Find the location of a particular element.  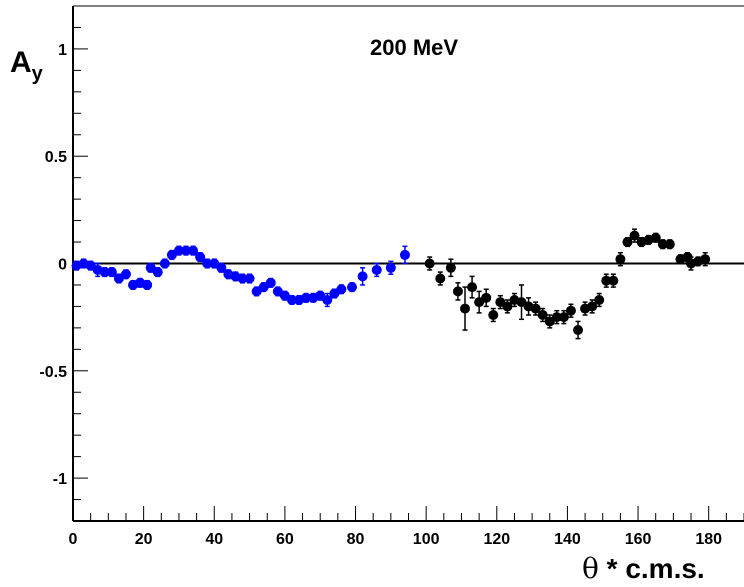

y-tick-label: 0 is located at coordinates (62, 265).